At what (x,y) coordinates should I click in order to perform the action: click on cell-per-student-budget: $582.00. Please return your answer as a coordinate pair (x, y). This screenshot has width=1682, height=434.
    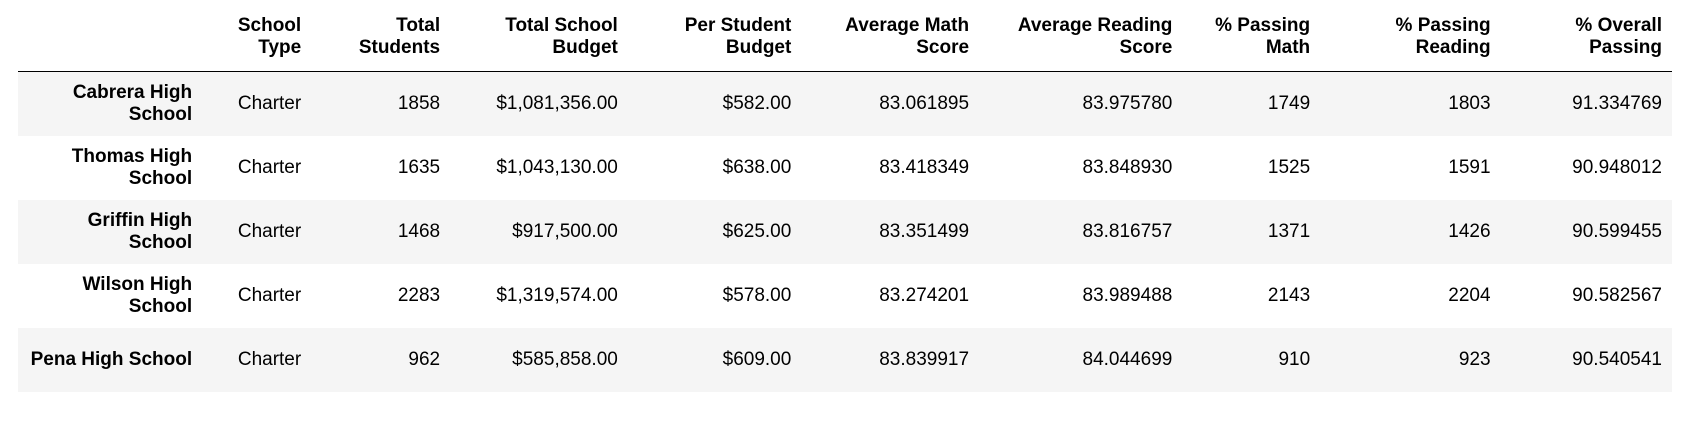
    Looking at the image, I should click on (757, 103).